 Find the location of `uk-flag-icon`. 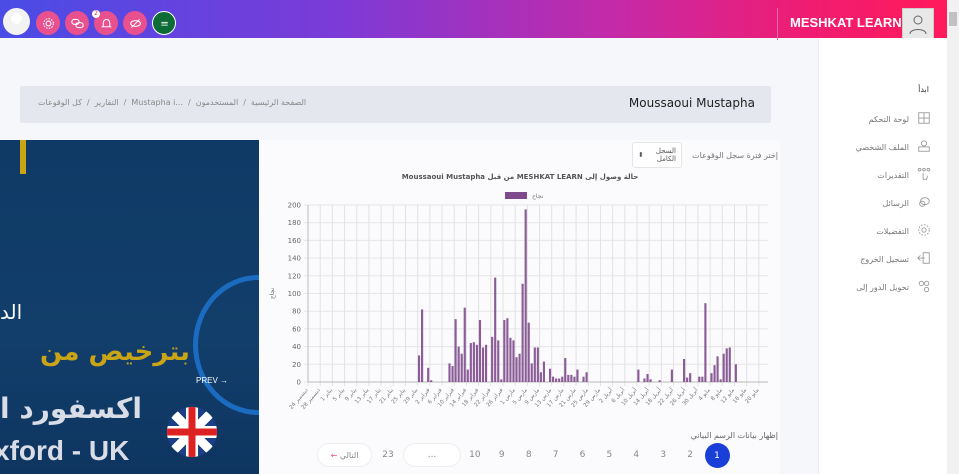

uk-flag-icon is located at coordinates (192, 432).